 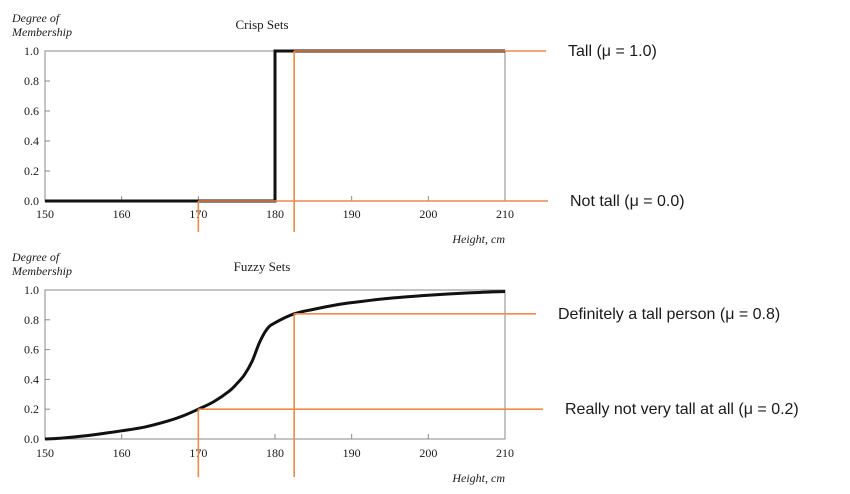 I want to click on x-ticks: 150 160 170 180 190 200 210, so click(x=275, y=447).